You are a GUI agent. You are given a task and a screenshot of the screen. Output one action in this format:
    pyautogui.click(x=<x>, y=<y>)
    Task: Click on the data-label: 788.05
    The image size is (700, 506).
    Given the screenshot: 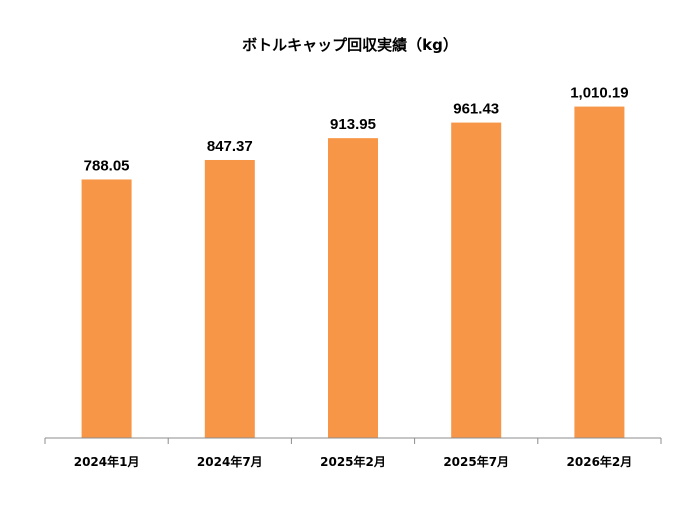 What is the action you would take?
    pyautogui.click(x=107, y=165)
    